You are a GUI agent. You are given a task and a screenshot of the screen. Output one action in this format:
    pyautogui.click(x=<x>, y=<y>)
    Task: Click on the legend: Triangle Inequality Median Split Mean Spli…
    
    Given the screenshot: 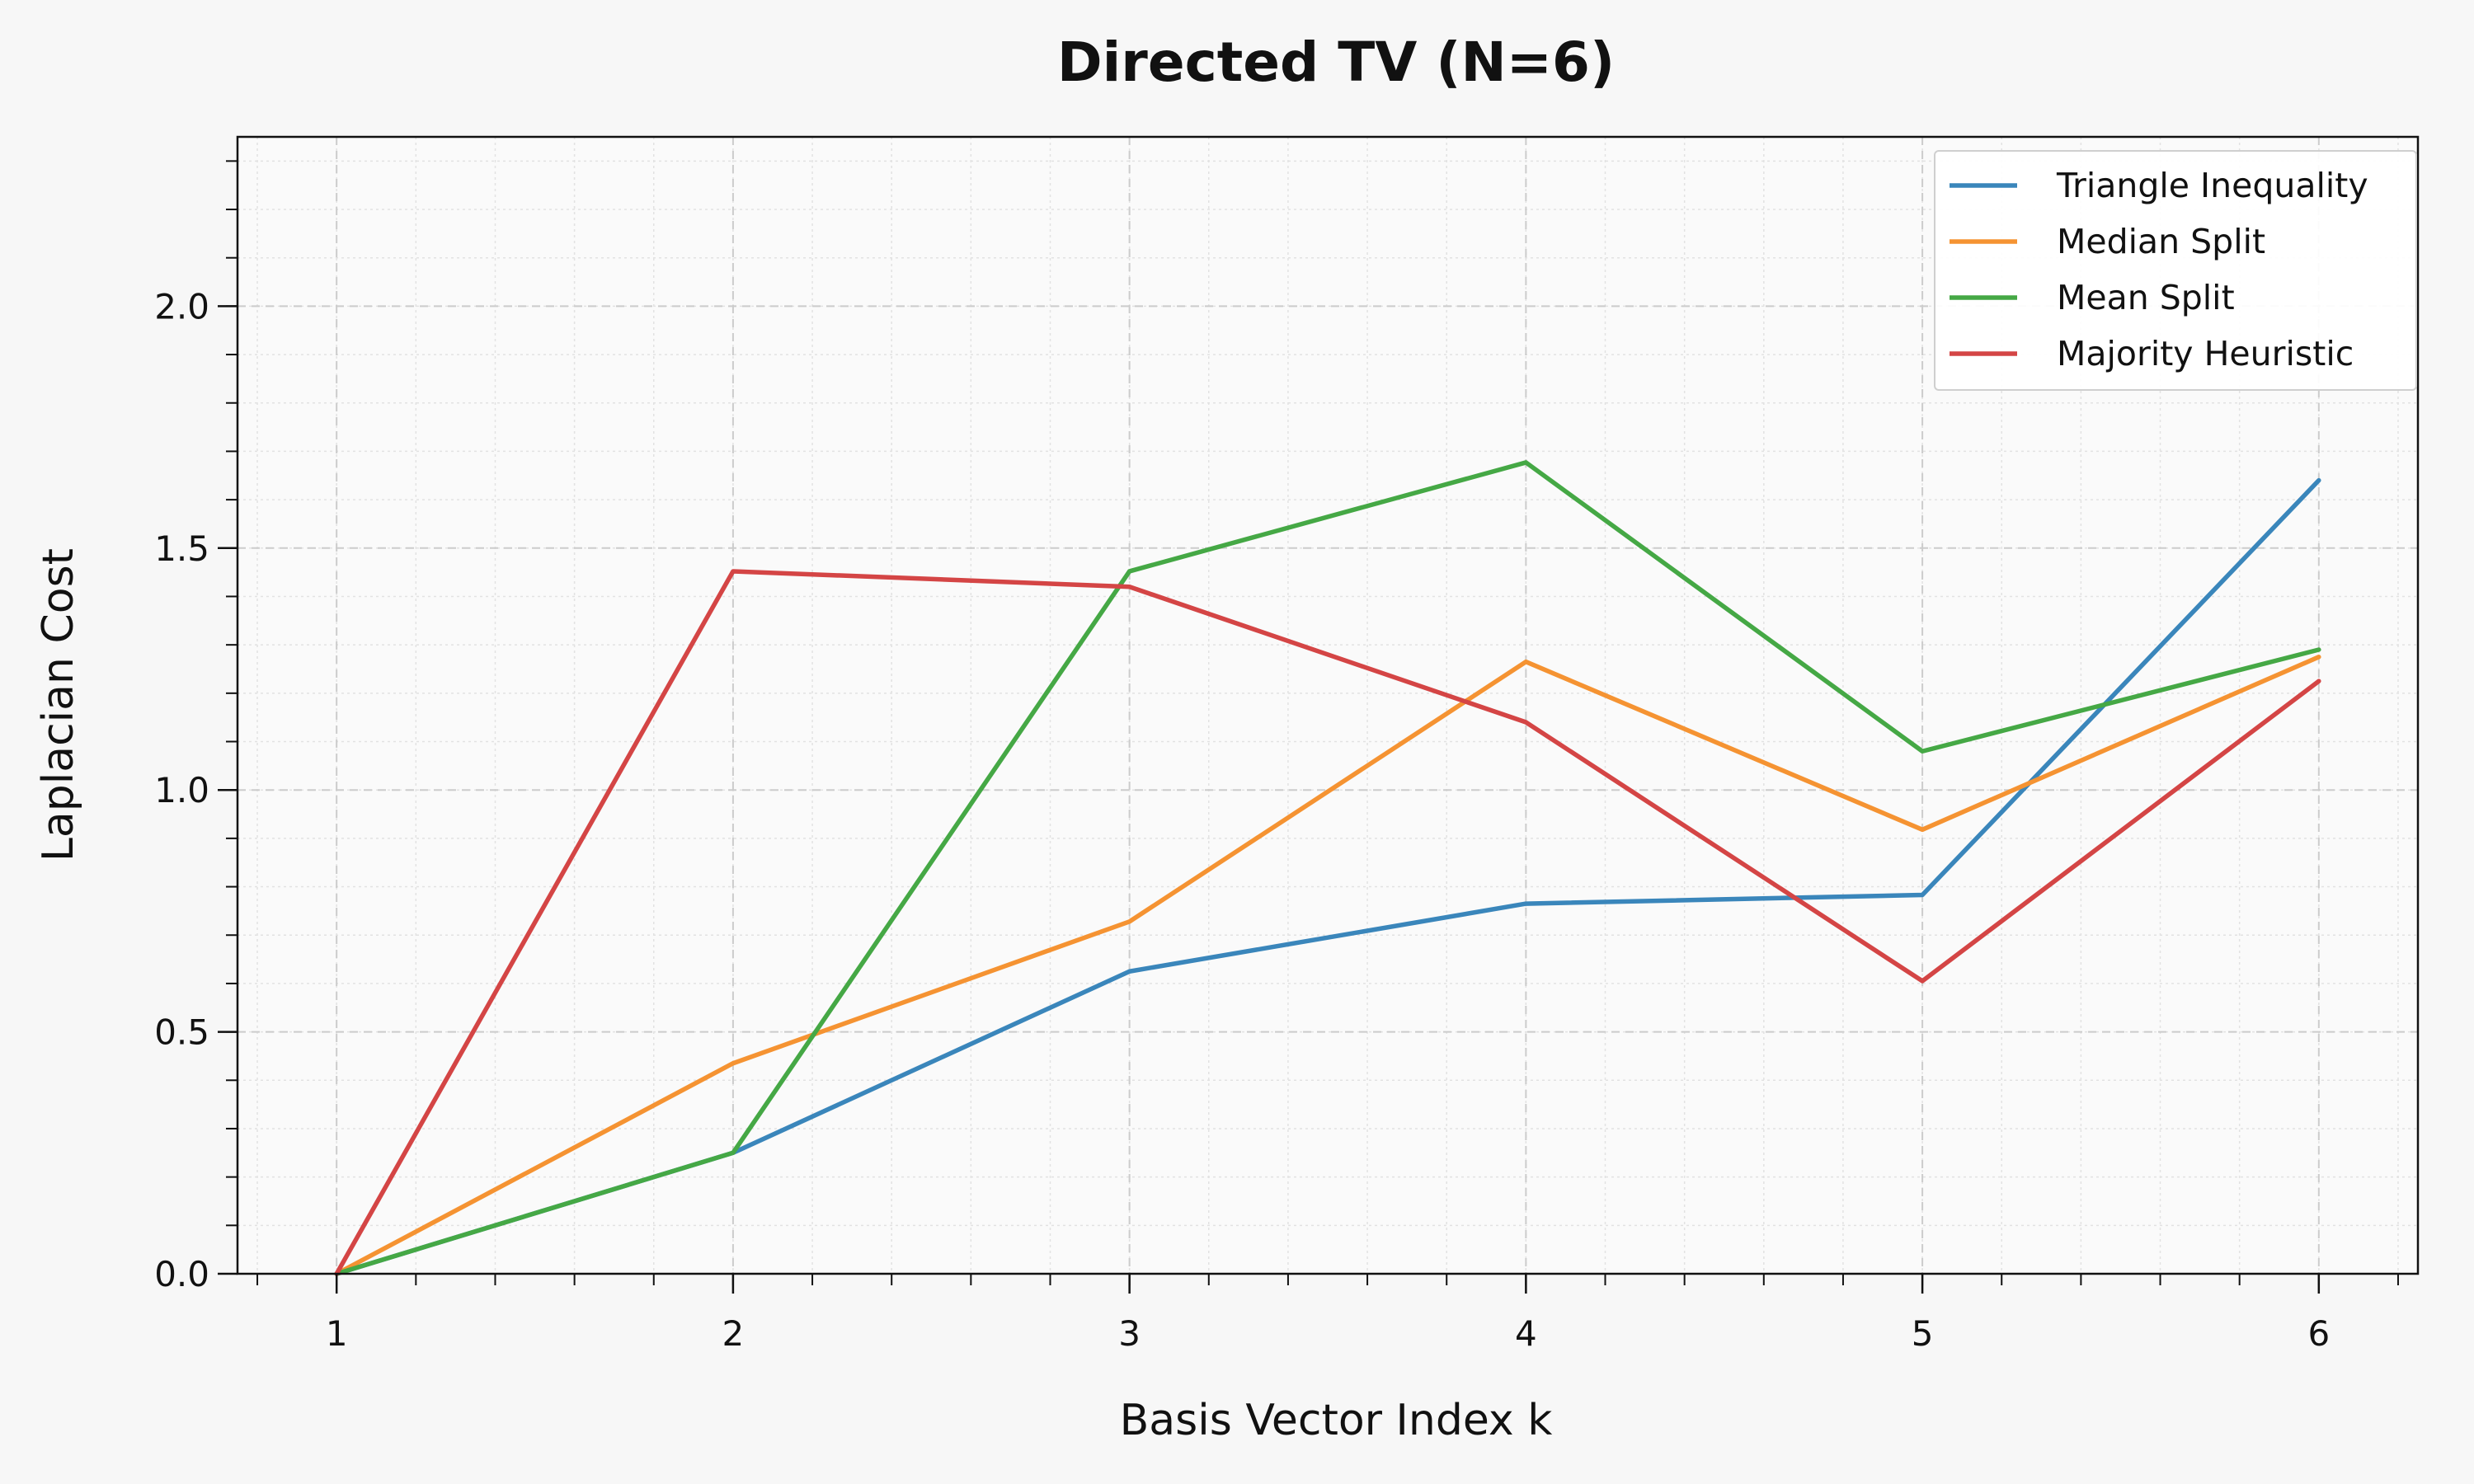 What is the action you would take?
    pyautogui.click(x=2175, y=270)
    